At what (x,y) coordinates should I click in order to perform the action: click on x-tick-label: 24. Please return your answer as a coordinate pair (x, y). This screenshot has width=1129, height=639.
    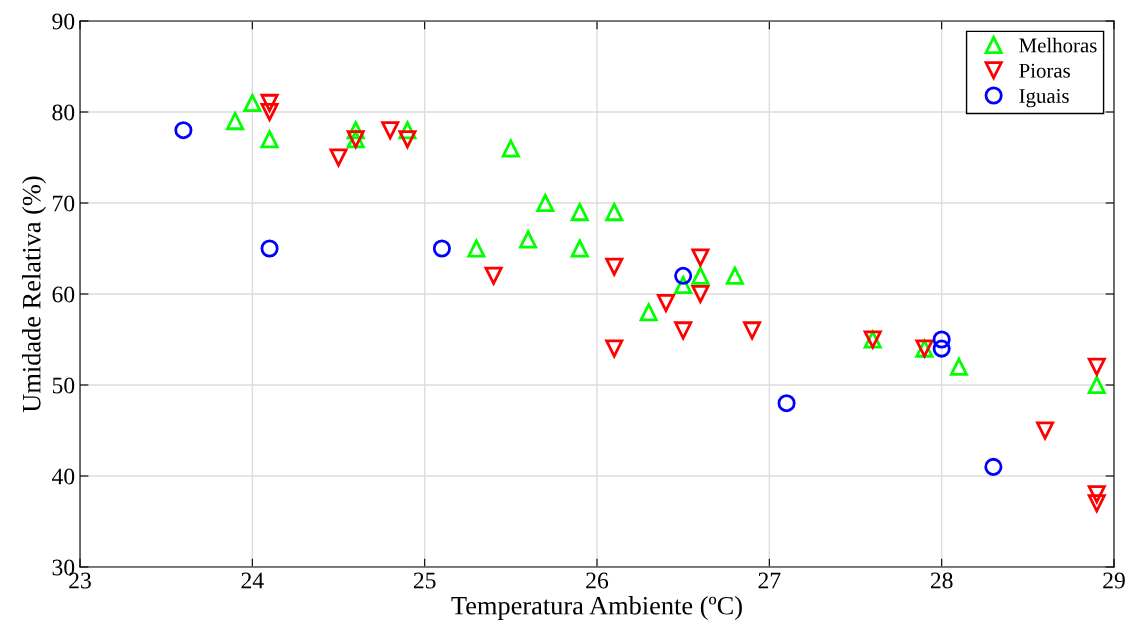
    Looking at the image, I should click on (252, 580).